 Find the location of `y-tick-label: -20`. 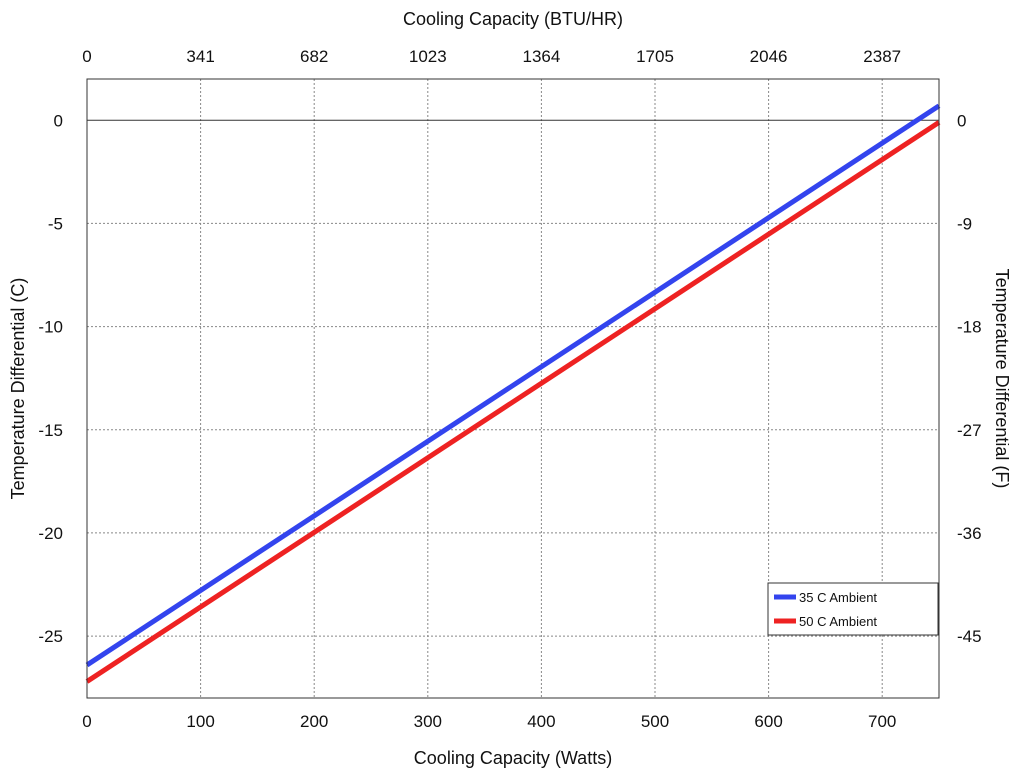

y-tick-label: -20 is located at coordinates (50, 533).